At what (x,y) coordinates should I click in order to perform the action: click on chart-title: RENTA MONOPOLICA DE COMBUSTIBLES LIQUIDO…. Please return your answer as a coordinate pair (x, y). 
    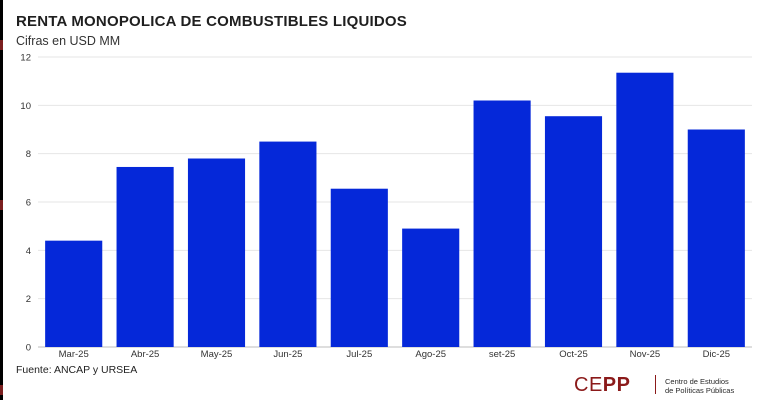
    Looking at the image, I should click on (211, 21).